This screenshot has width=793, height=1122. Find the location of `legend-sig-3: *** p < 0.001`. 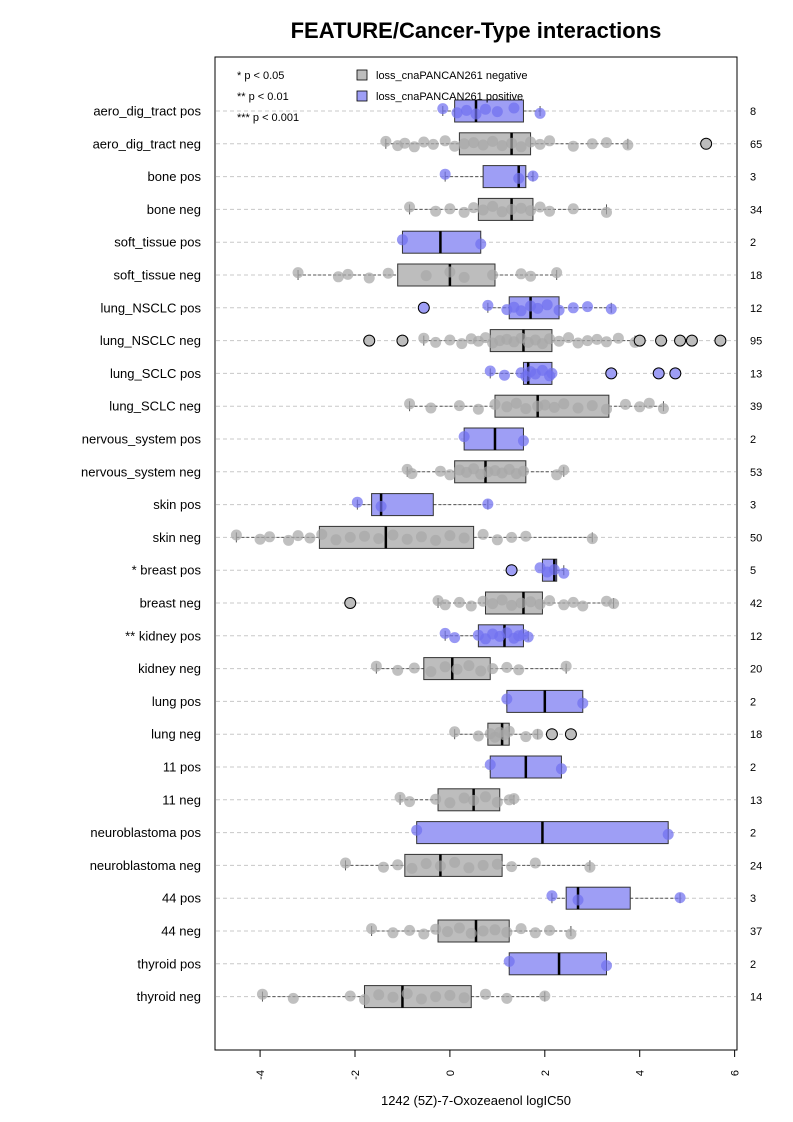

legend-sig-3: *** p < 0.001 is located at coordinates (268, 118).